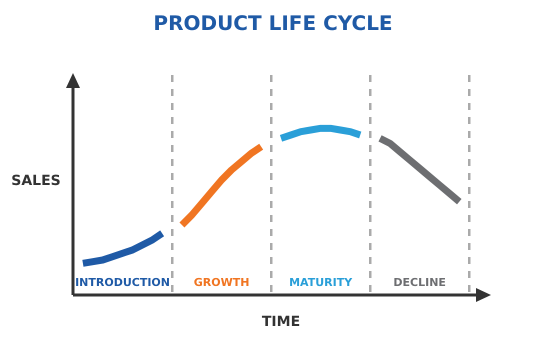 This screenshot has width=547, height=343. I want to click on text: DECLINE, so click(419, 282).